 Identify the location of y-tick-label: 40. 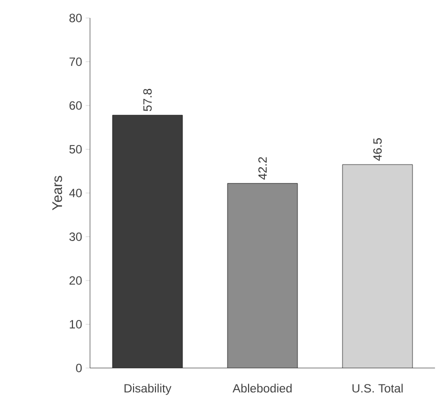
(75, 193).